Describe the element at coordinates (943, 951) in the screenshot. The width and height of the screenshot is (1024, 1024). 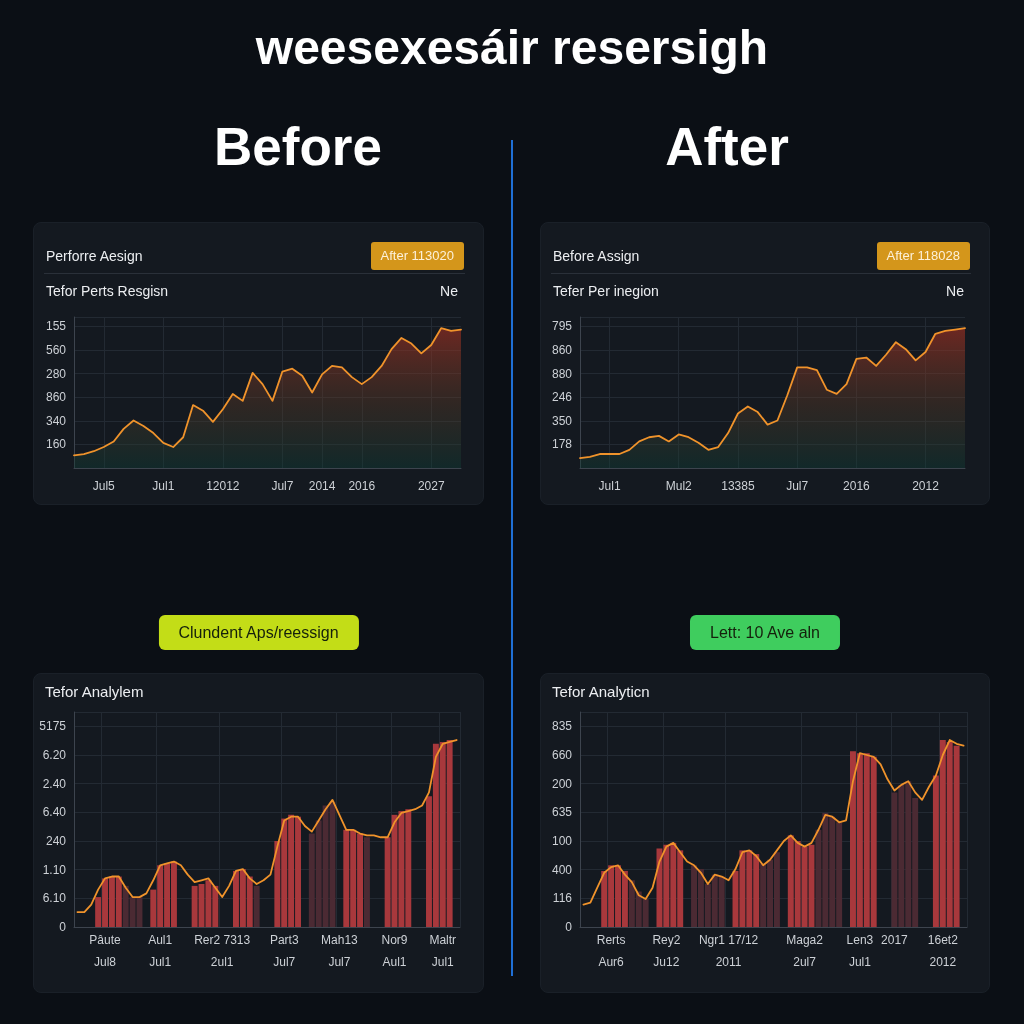
I see `x-tick-label: 16et2 2012` at that location.